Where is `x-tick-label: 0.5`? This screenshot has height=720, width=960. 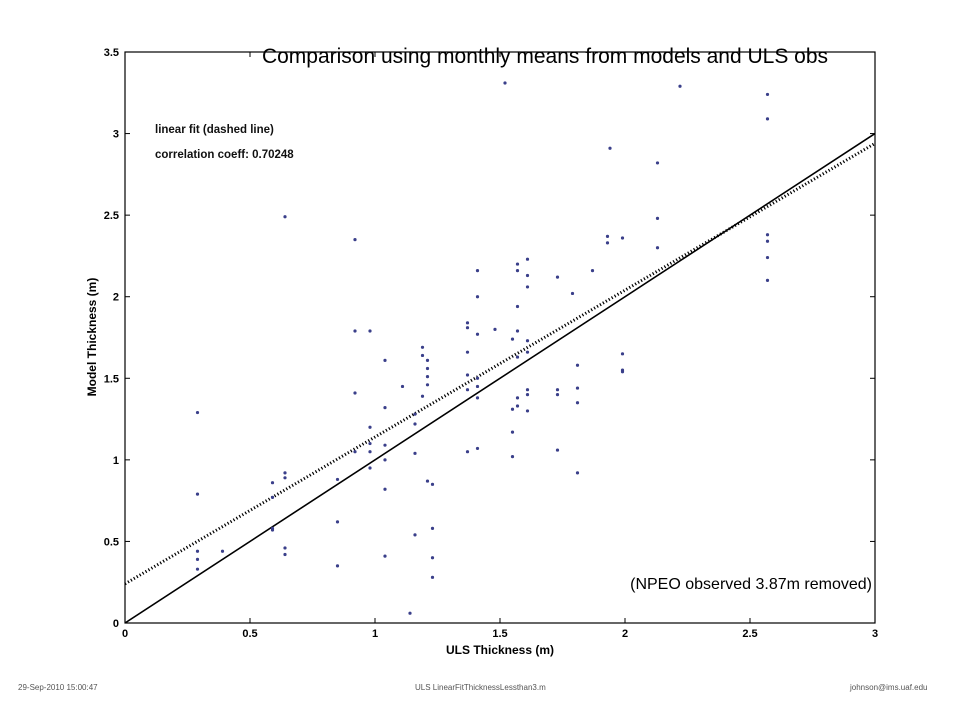 x-tick-label: 0.5 is located at coordinates (249, 634).